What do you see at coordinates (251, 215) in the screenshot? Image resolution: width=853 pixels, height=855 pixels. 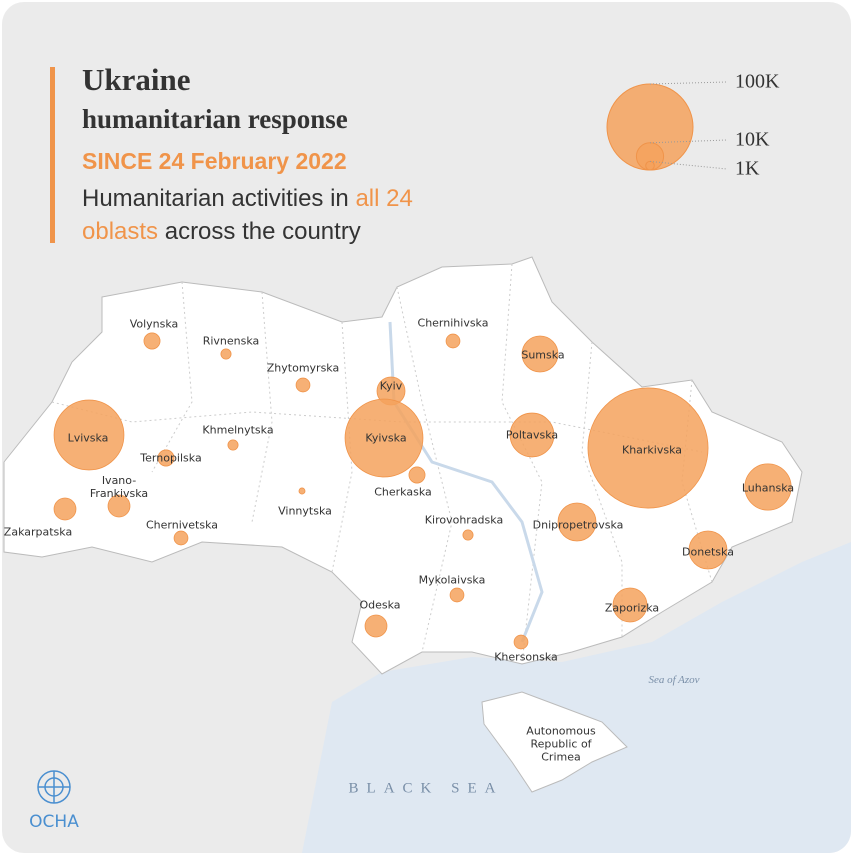 I see `highlight: all 24 oblasts` at bounding box center [251, 215].